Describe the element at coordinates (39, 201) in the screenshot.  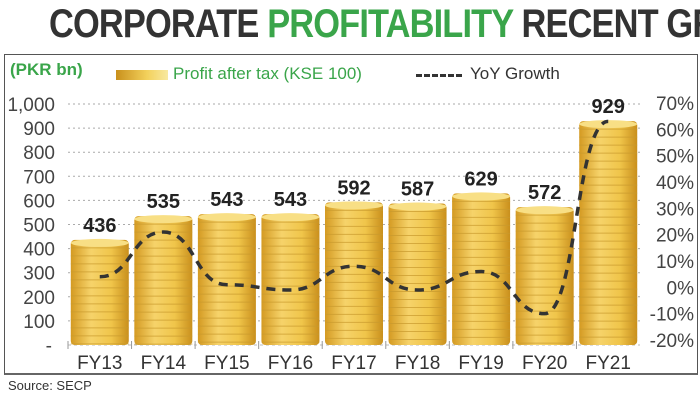
I see `y-left-tick-label: 600` at that location.